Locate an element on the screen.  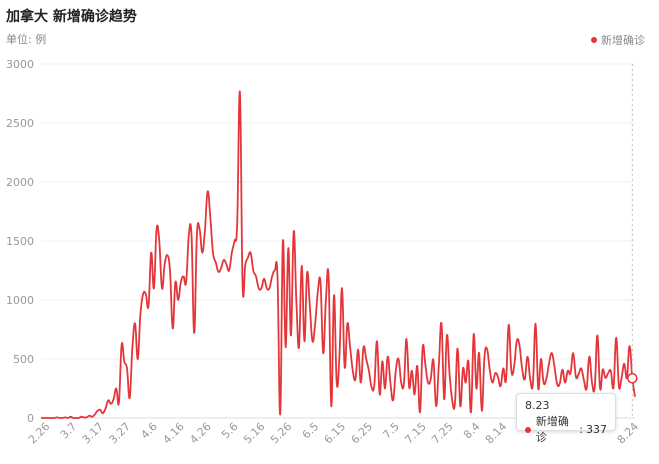
x-tick-label: 7.25 is located at coordinates (442, 433).